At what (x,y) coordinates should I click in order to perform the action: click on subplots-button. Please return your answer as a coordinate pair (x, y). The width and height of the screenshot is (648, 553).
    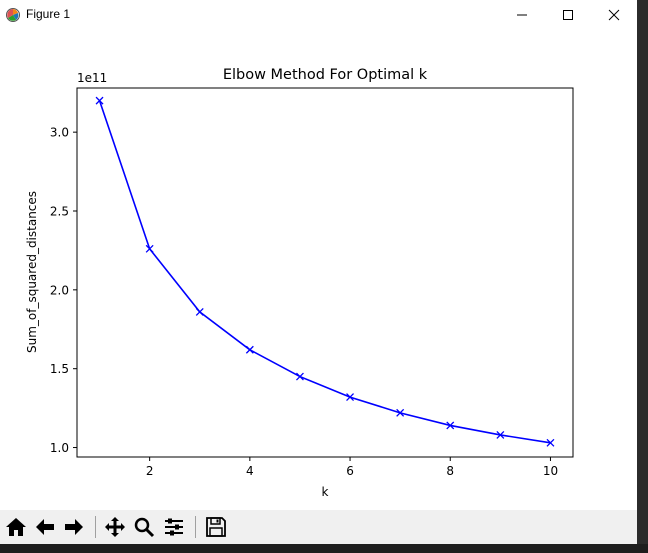
    Looking at the image, I should click on (174, 527).